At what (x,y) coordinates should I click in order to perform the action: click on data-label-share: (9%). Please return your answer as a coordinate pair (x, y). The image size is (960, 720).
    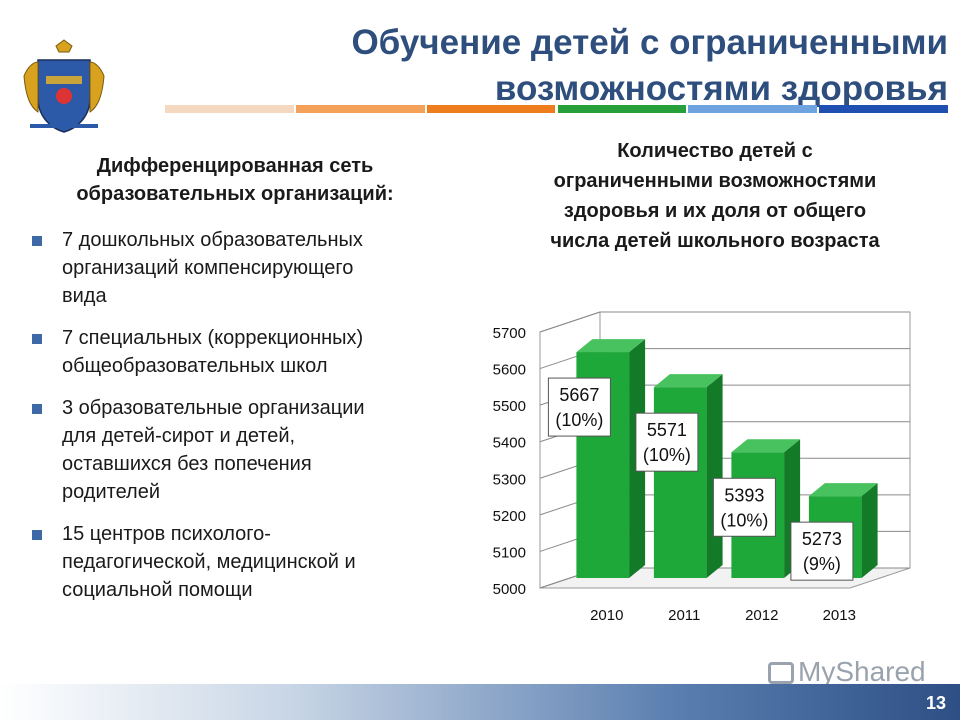
    Looking at the image, I should click on (822, 564).